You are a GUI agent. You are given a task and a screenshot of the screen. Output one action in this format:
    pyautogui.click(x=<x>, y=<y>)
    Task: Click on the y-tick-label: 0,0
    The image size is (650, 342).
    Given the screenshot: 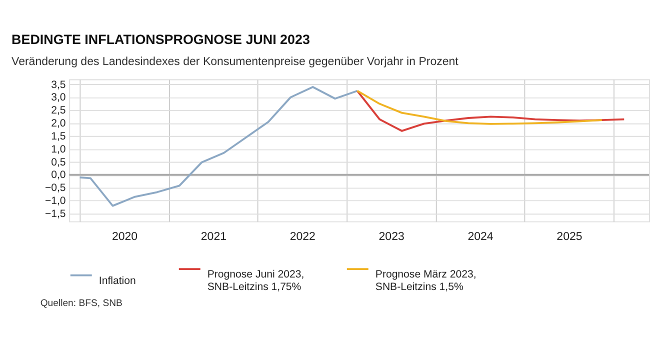 What is the action you would take?
    pyautogui.click(x=58, y=175)
    